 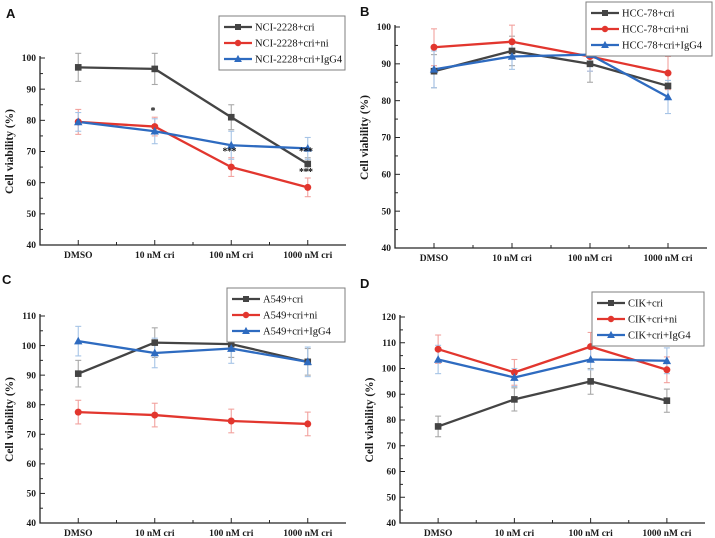 What do you see at coordinates (11, 13) in the screenshot?
I see `panel-label-a: A` at bounding box center [11, 13].